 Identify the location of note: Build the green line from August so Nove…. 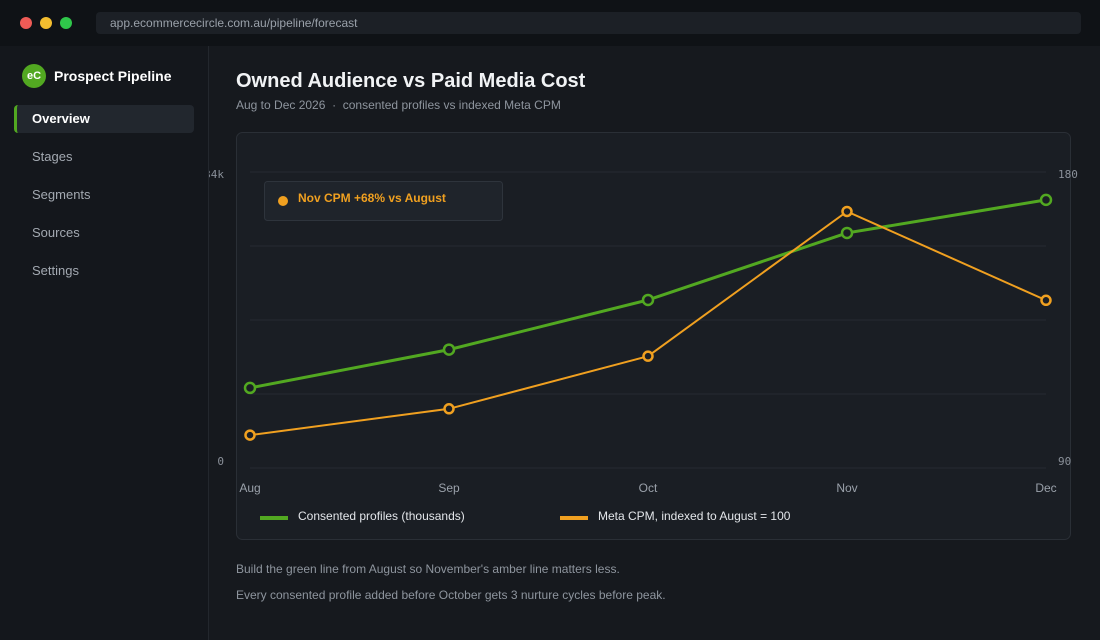
(428, 569).